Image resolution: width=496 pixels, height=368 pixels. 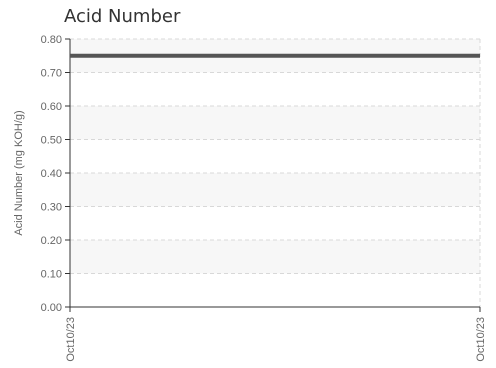 I want to click on y-axis-title: Acid Number (mg KOH/g), so click(x=19, y=172).